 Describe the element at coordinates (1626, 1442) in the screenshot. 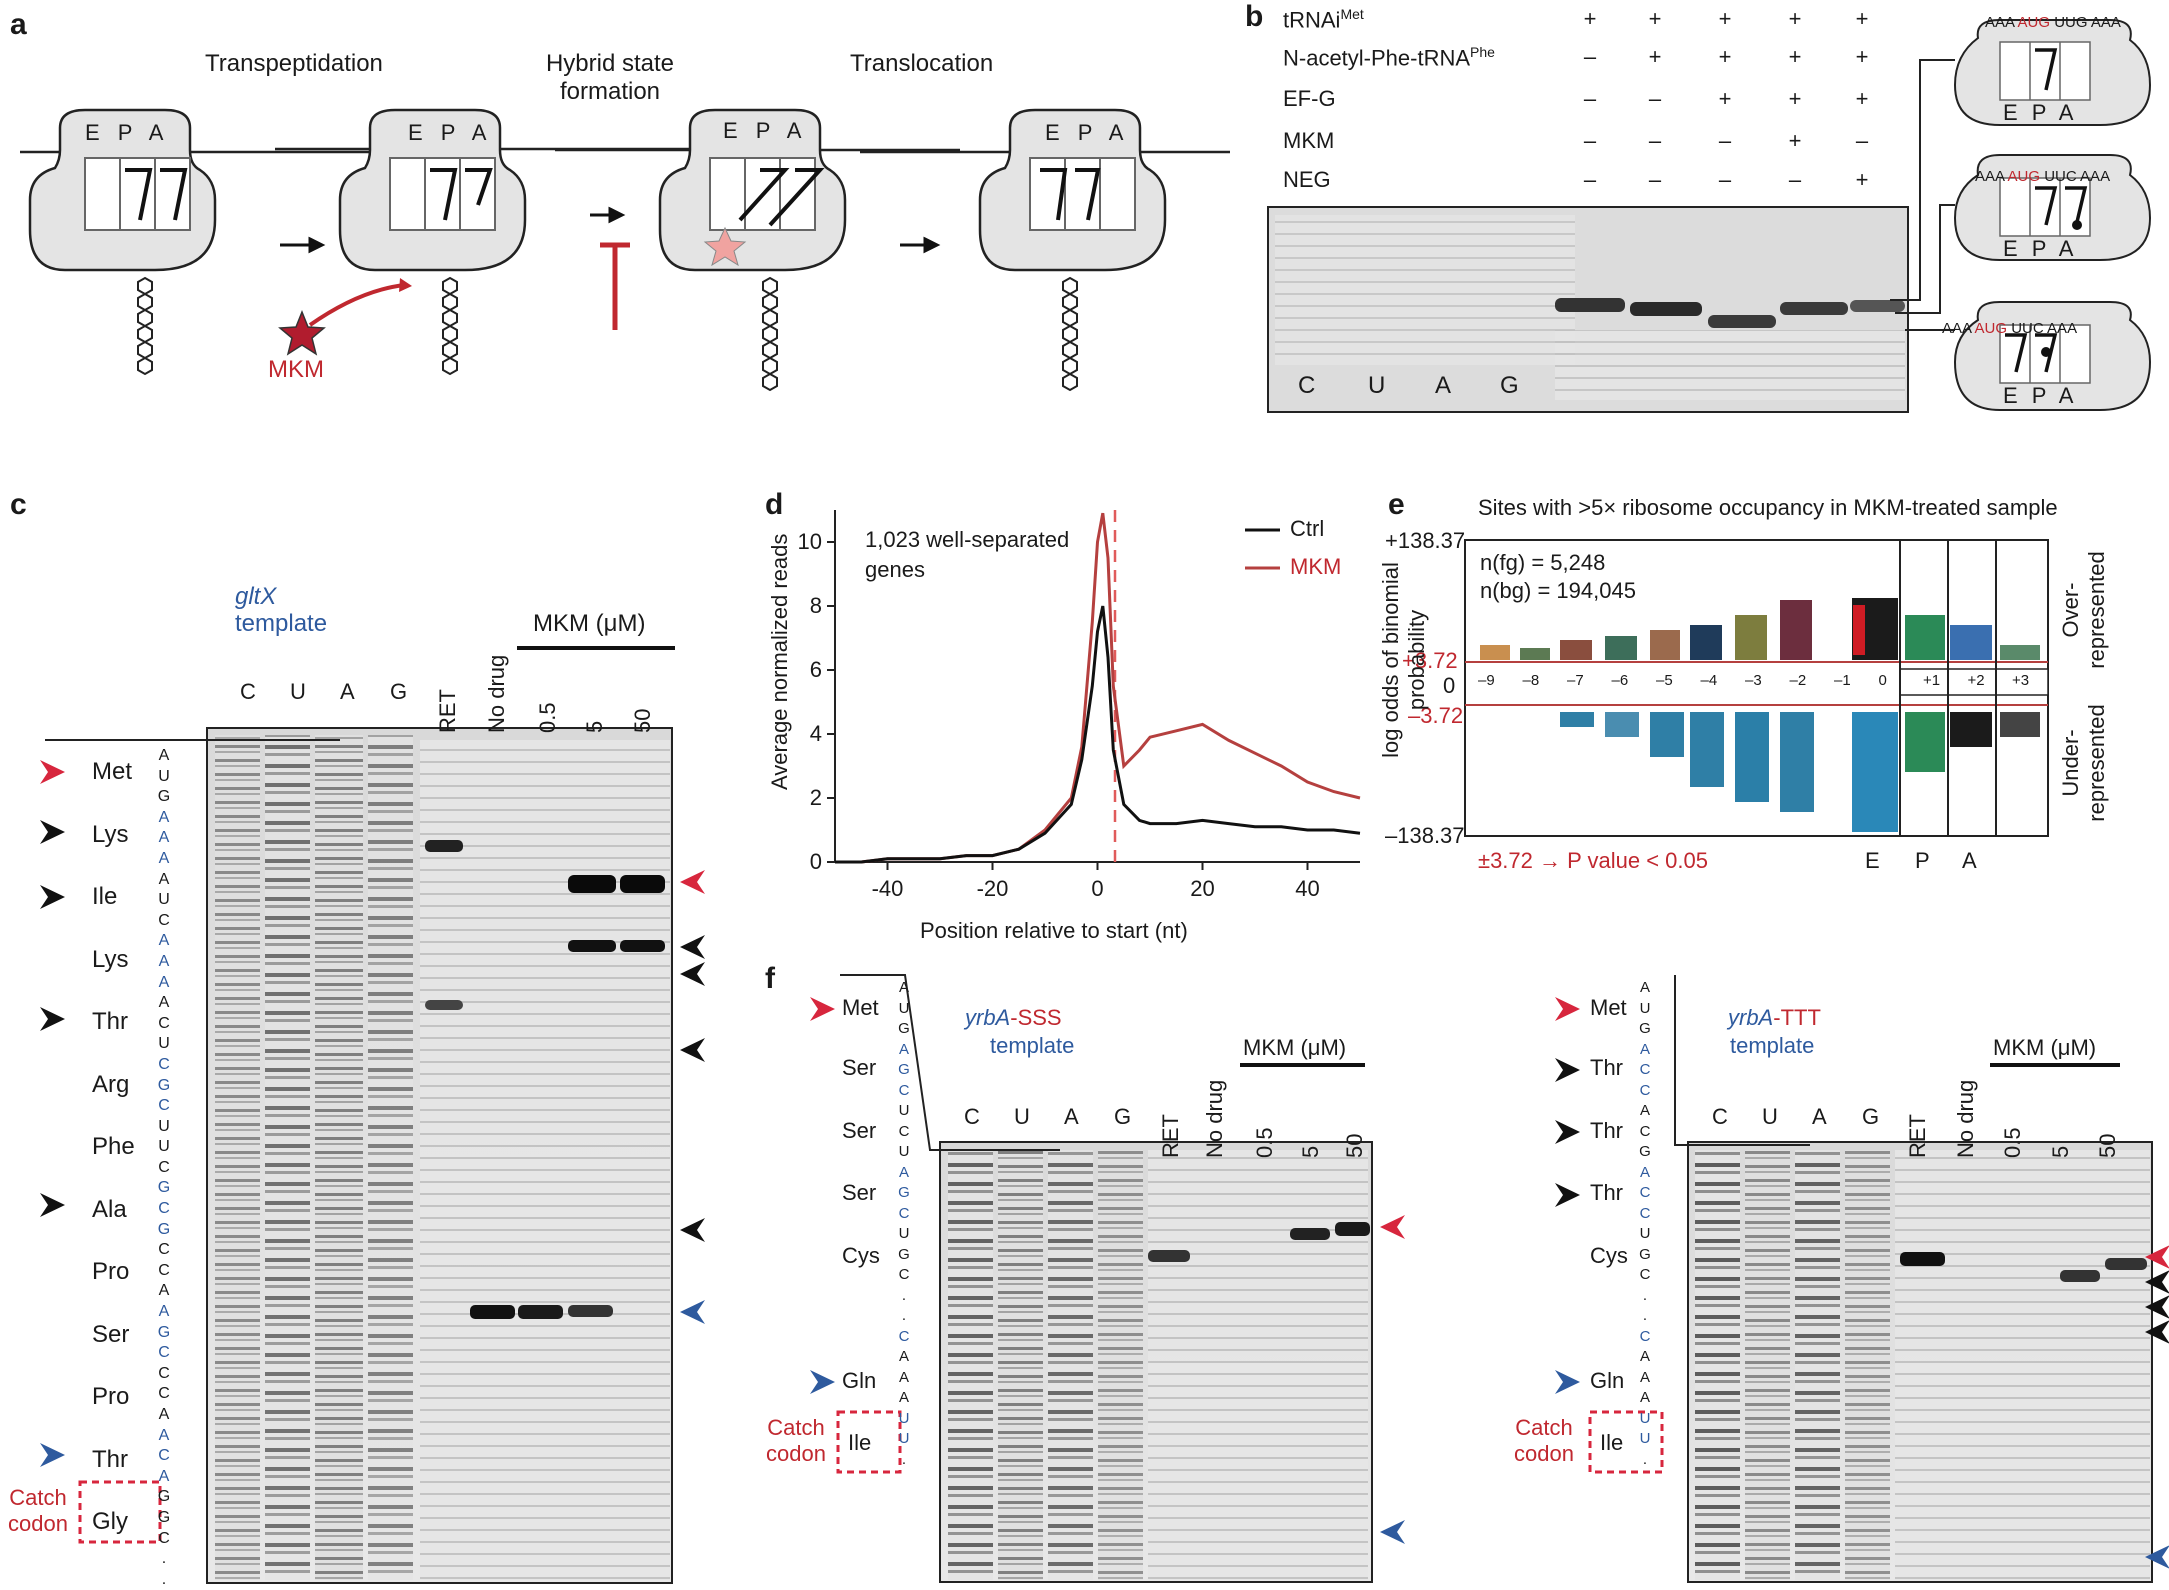

I see `catch-codon-box-f-right` at that location.